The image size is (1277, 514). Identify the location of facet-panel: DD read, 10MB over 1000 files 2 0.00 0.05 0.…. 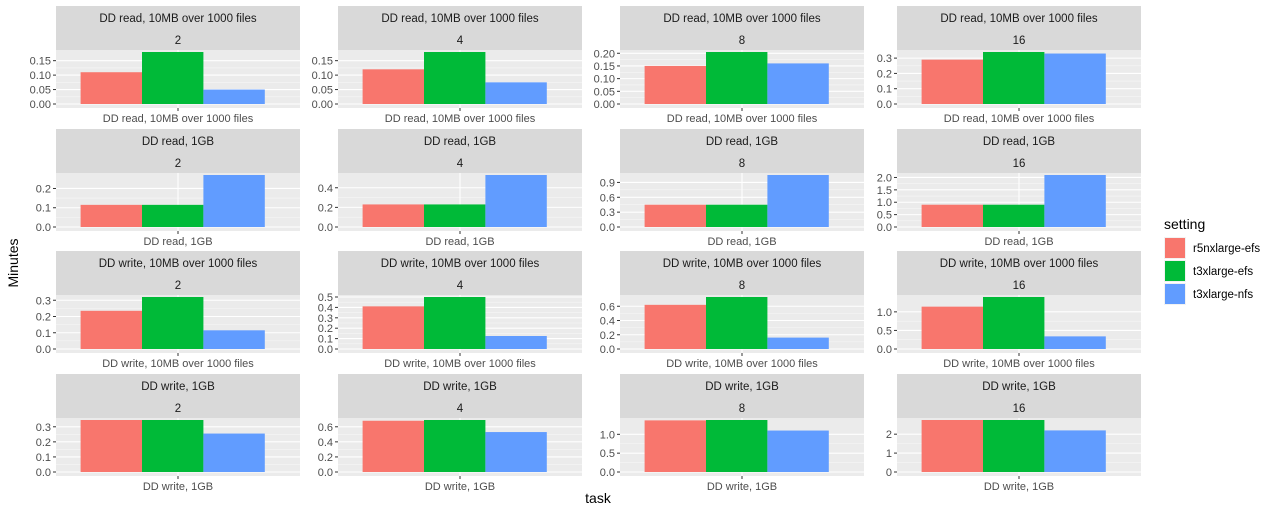
(165, 65).